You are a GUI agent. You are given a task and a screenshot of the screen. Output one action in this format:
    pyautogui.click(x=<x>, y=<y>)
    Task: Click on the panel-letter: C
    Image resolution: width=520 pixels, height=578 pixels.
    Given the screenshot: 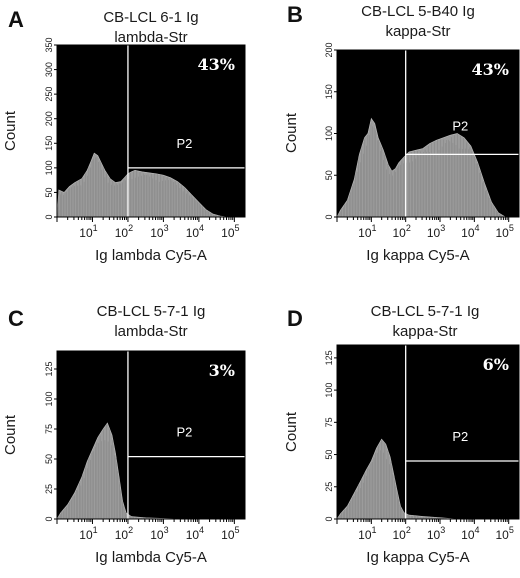 What is the action you would take?
    pyautogui.click(x=16, y=318)
    